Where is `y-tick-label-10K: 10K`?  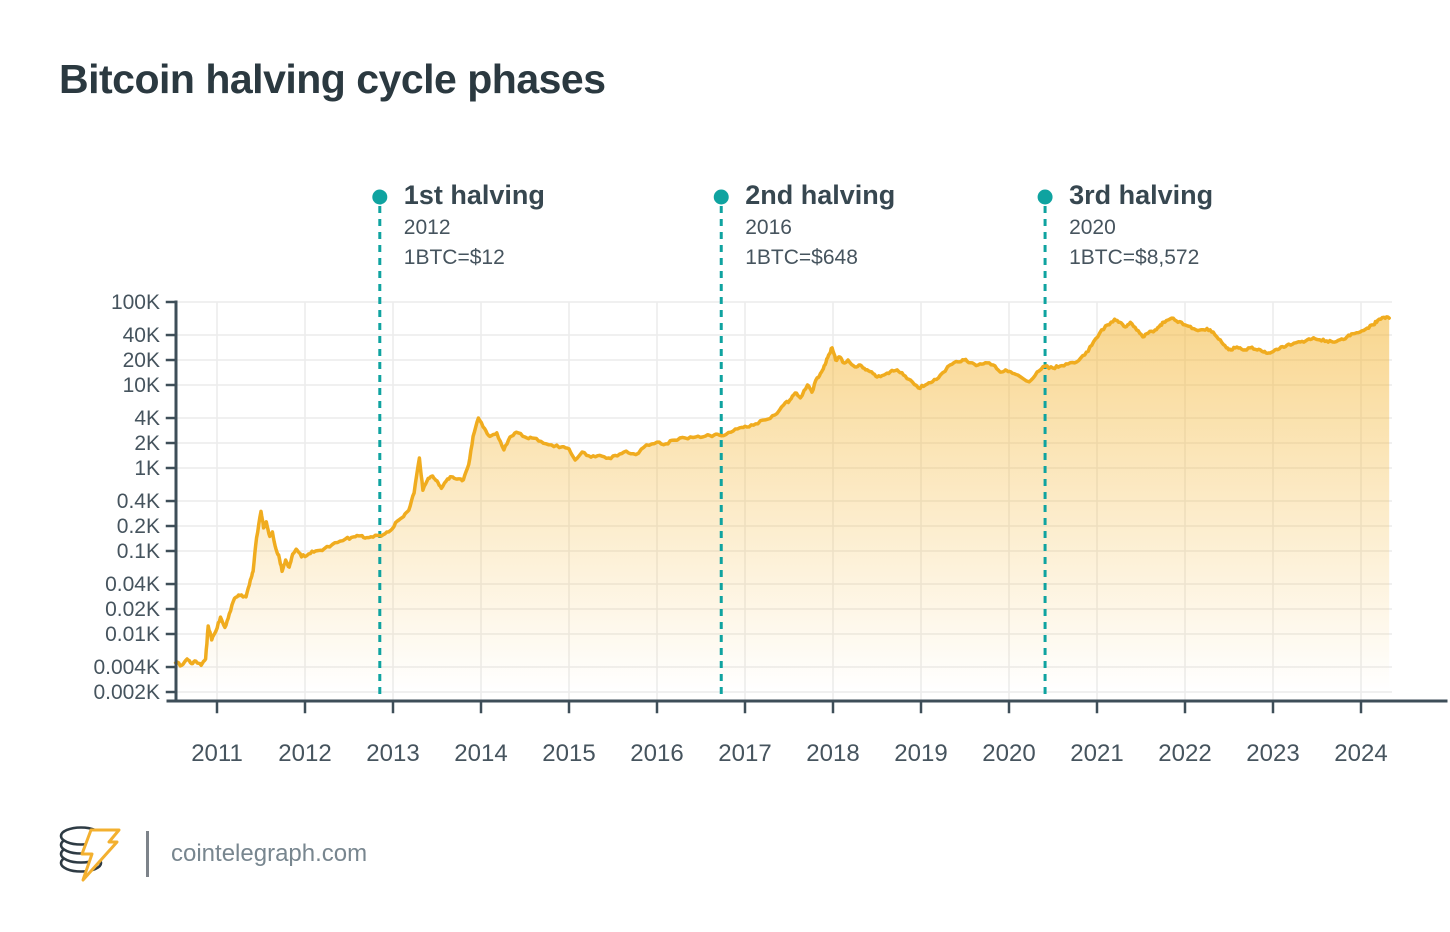
y-tick-label-10K: 10K is located at coordinates (141, 385).